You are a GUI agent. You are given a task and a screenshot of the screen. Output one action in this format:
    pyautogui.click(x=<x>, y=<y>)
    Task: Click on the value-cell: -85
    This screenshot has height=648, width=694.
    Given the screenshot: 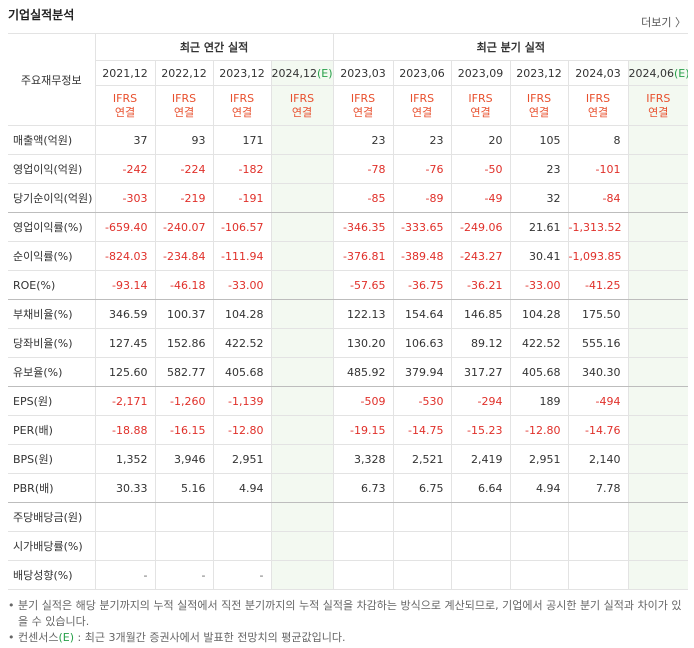 What is the action you would take?
    pyautogui.click(x=363, y=198)
    